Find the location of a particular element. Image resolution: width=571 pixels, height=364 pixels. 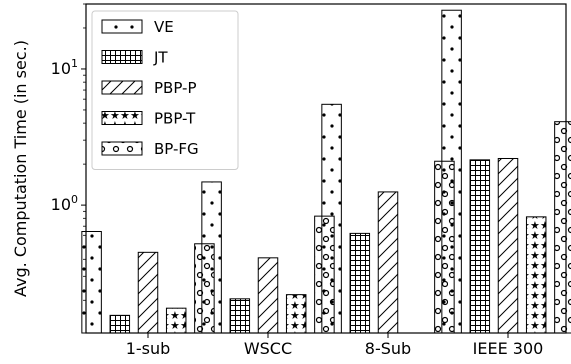

legend-swatch-bp-fg is located at coordinates (122, 148).